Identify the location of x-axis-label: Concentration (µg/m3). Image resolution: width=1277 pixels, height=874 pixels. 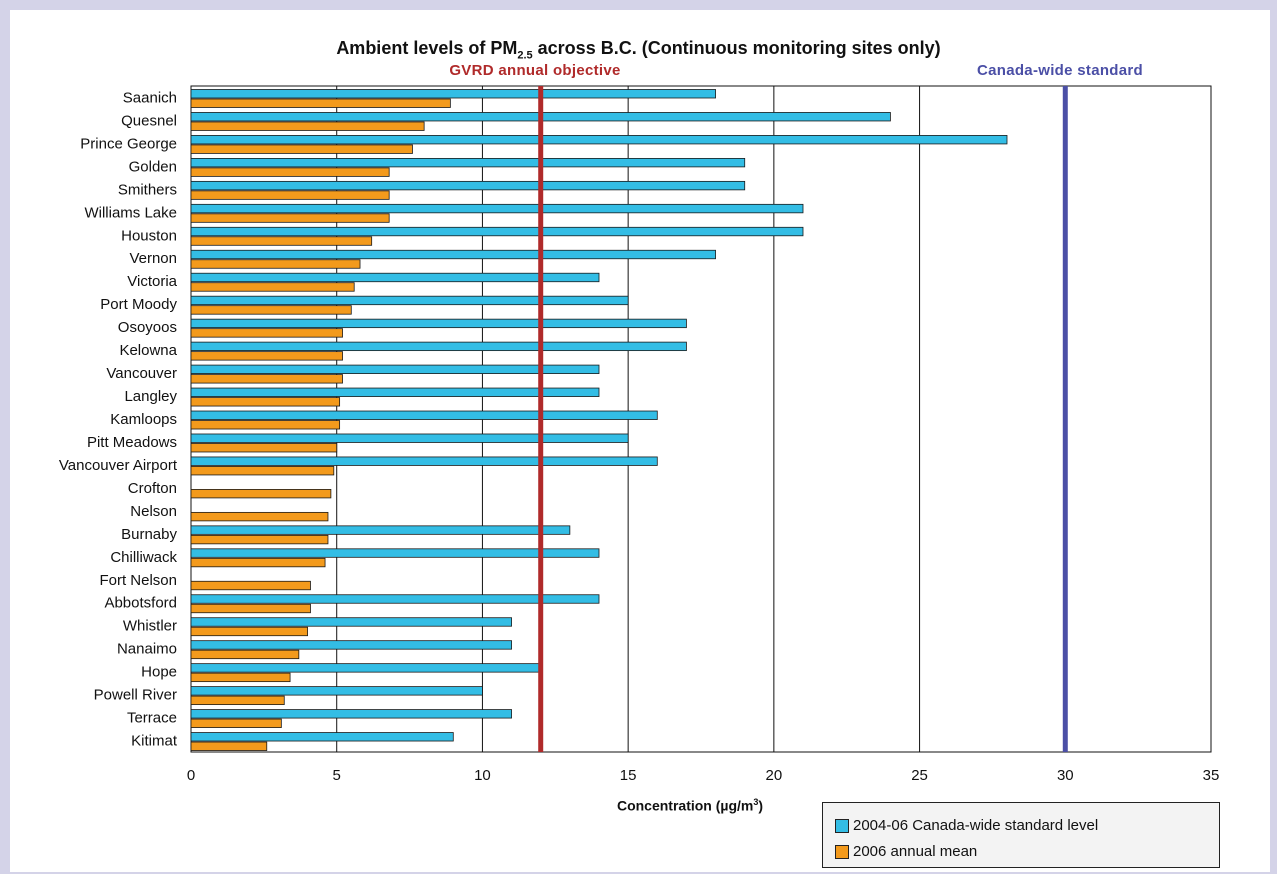
(690, 805).